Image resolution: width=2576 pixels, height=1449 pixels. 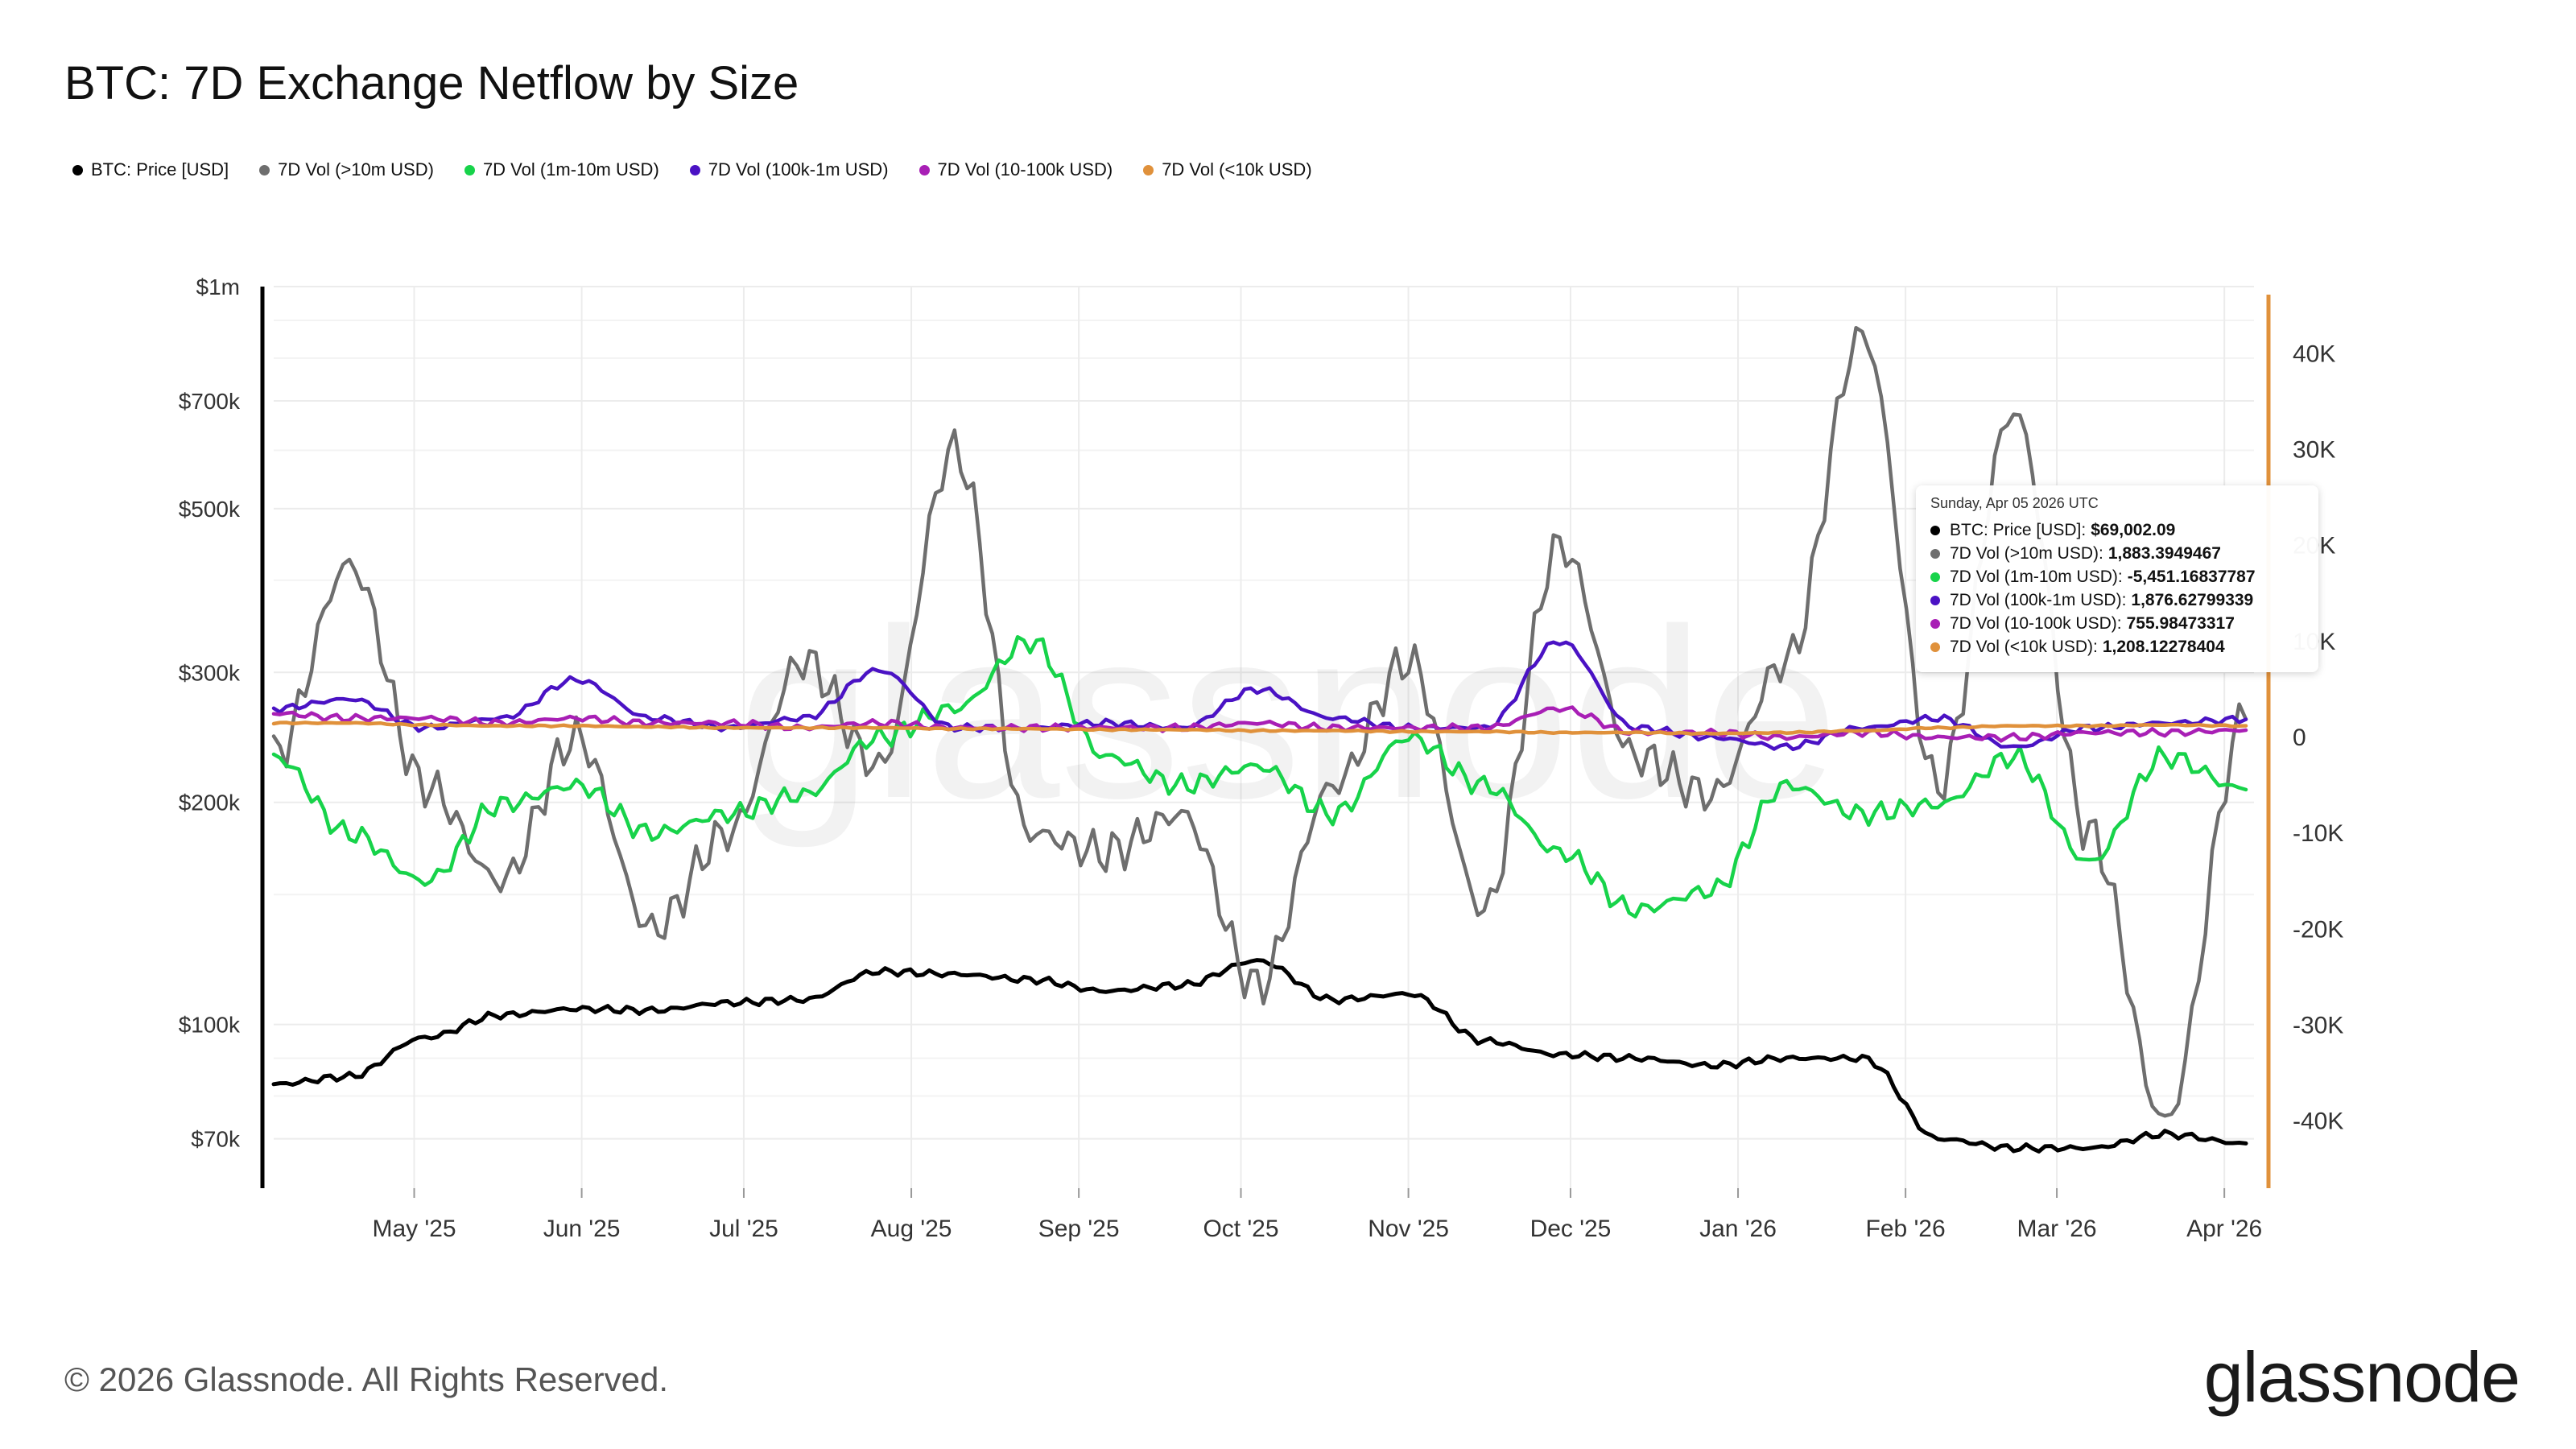 I want to click on x-tick-label: May '25, so click(x=414, y=1229).